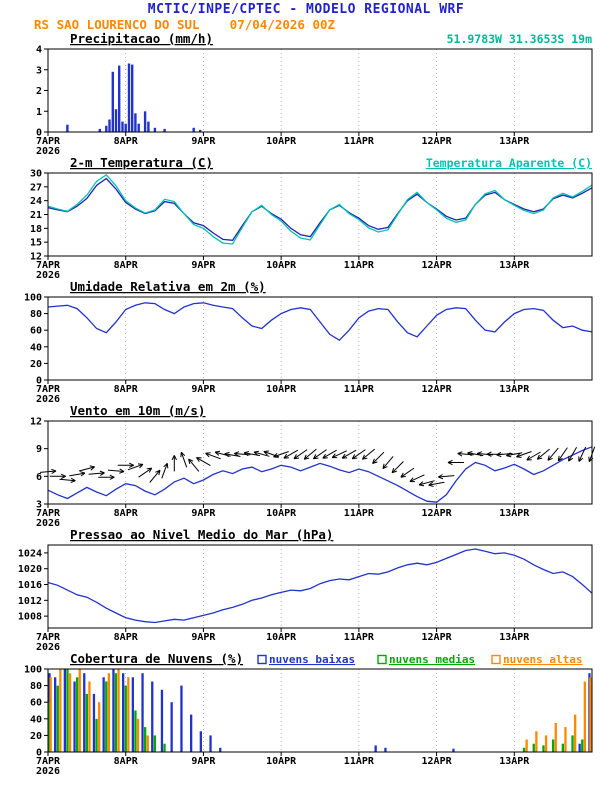  What do you see at coordinates (320, 586) in the screenshot?
I see `grid` at bounding box center [320, 586].